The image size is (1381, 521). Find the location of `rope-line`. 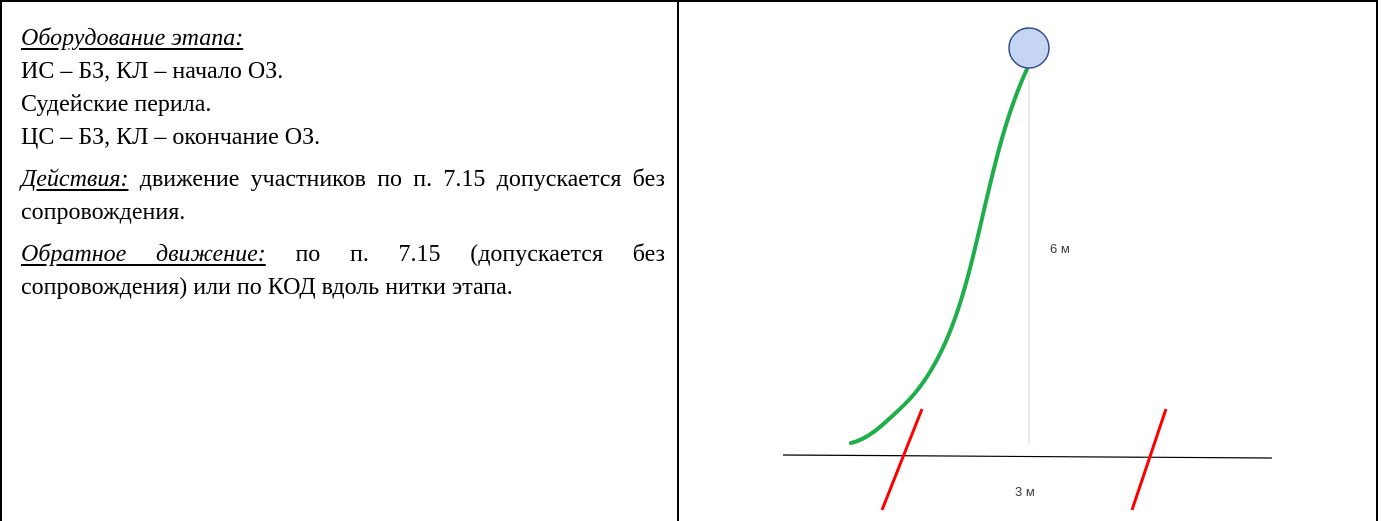

rope-line is located at coordinates (939, 256).